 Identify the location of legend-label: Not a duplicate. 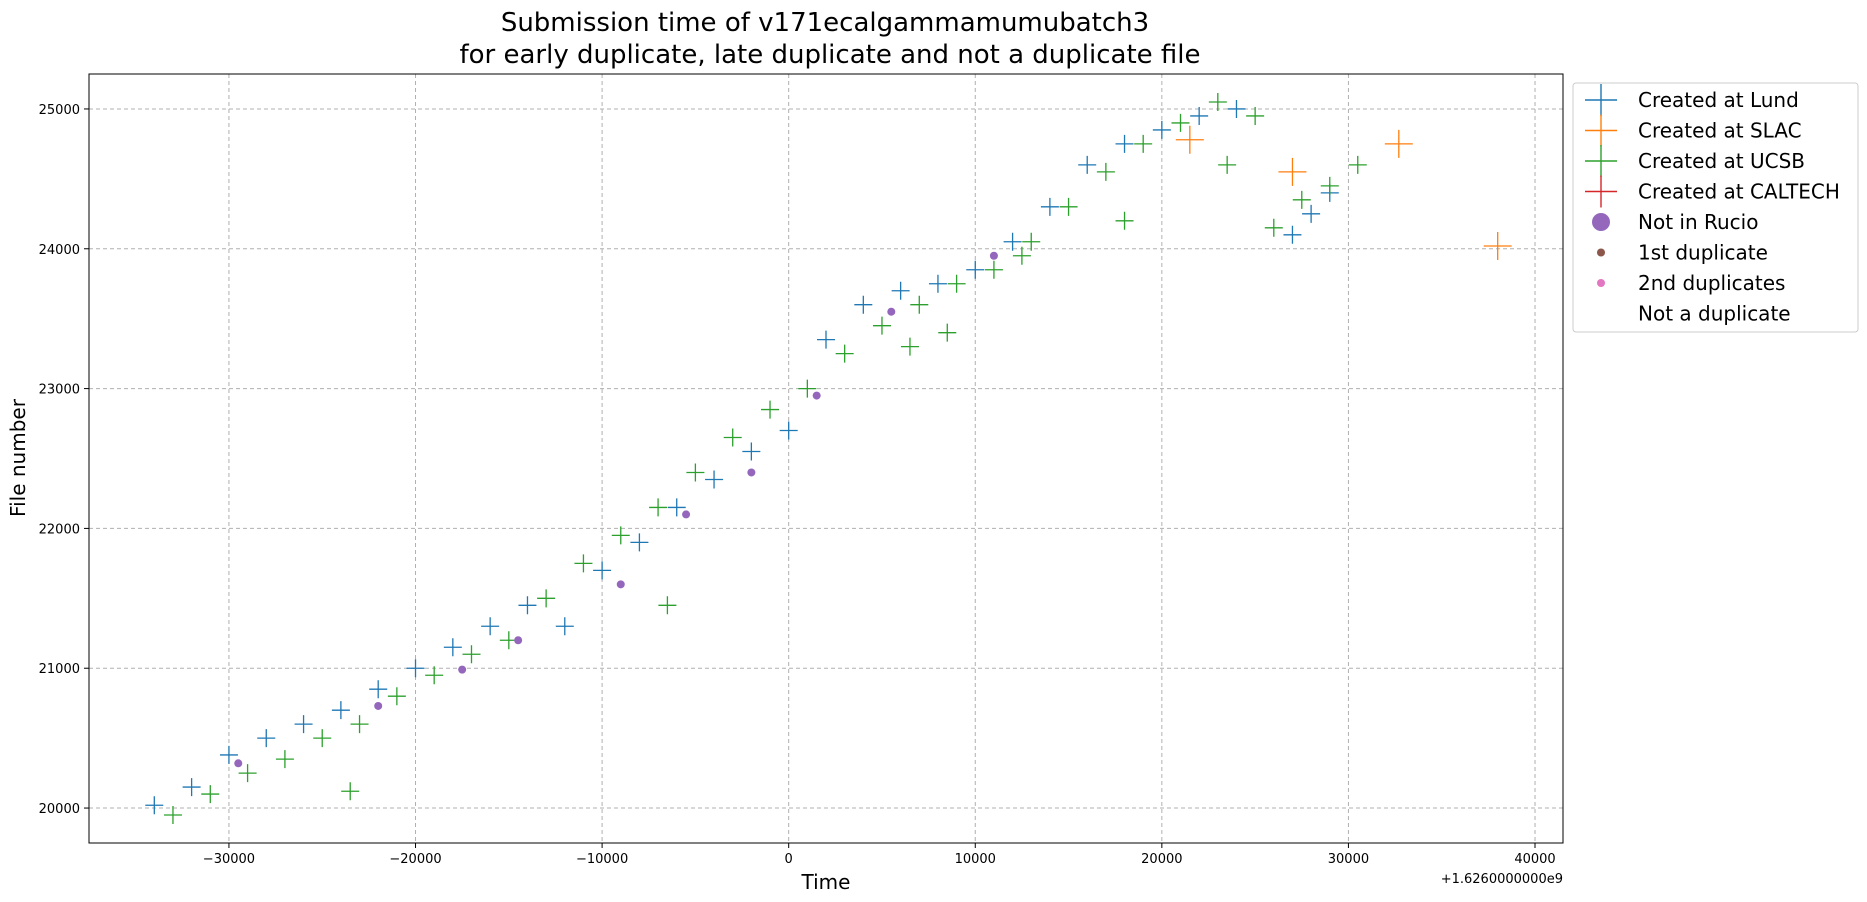
(1714, 314).